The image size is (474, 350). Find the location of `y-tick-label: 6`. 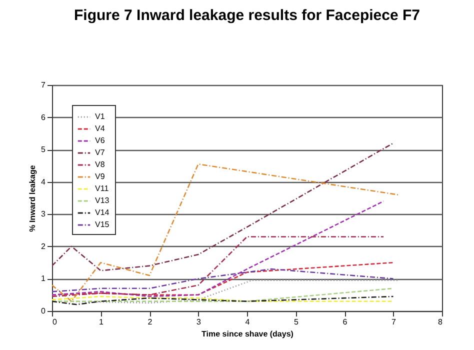

y-tick-label: 6 is located at coordinates (43, 117).